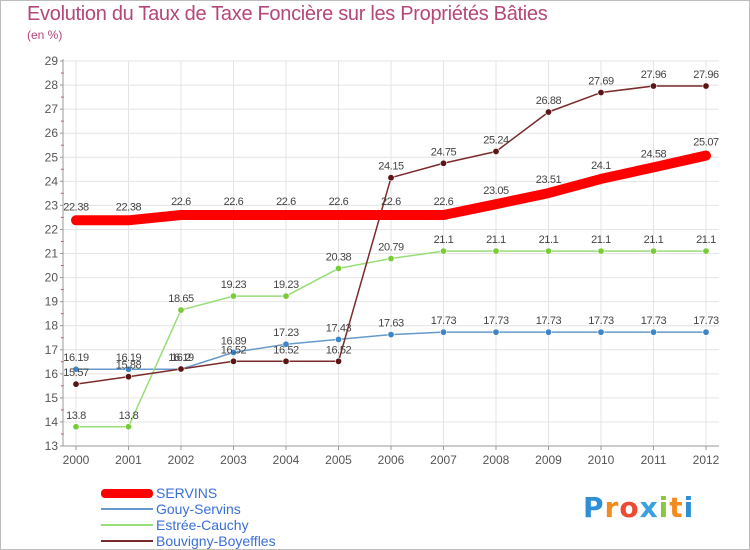  Describe the element at coordinates (286, 333) in the screenshot. I see `data-label-gouy-servins: 17.23` at that location.